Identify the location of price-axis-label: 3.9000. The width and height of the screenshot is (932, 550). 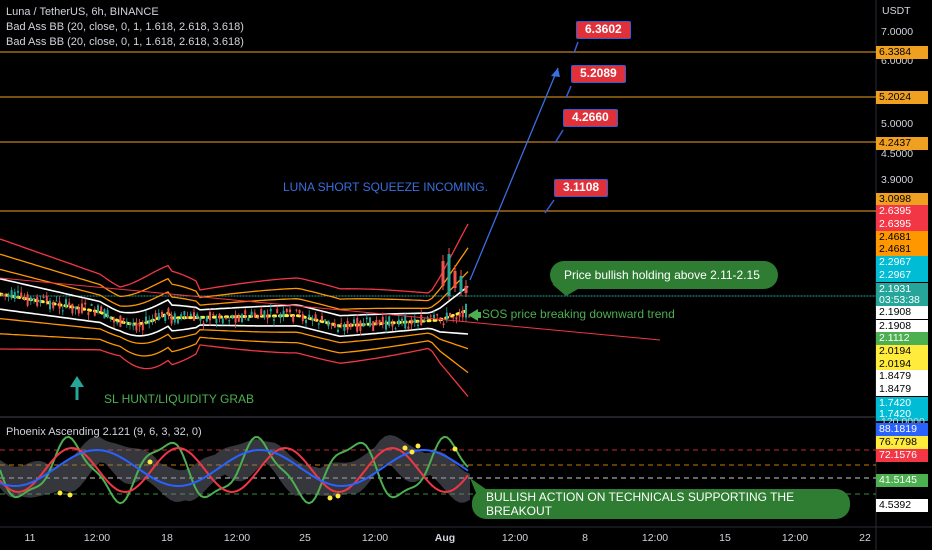
(897, 180).